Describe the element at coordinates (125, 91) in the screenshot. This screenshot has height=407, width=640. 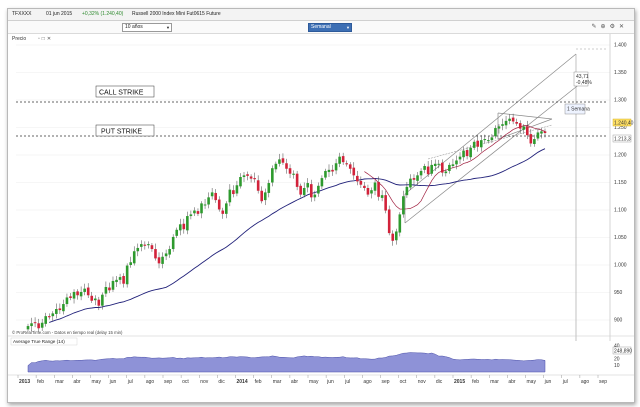
I see `call-strike-box` at that location.